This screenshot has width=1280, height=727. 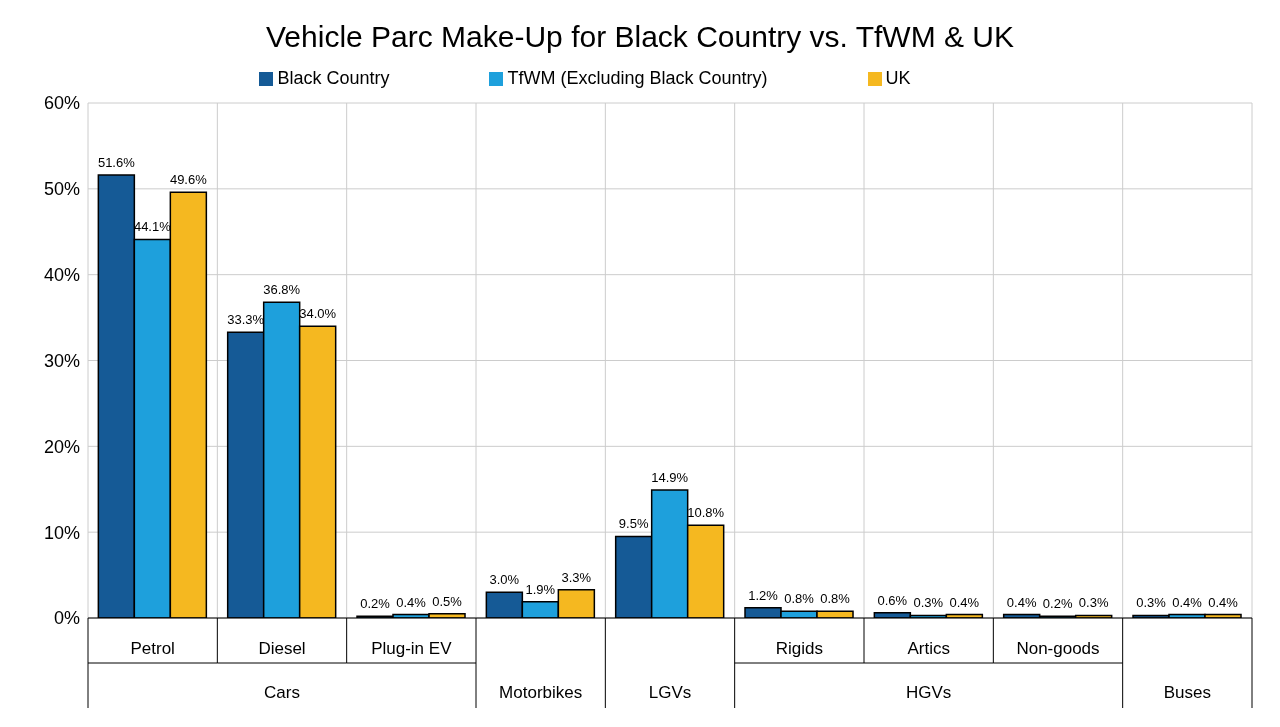 What do you see at coordinates (928, 692) in the screenshot?
I see `text: HGVs` at bounding box center [928, 692].